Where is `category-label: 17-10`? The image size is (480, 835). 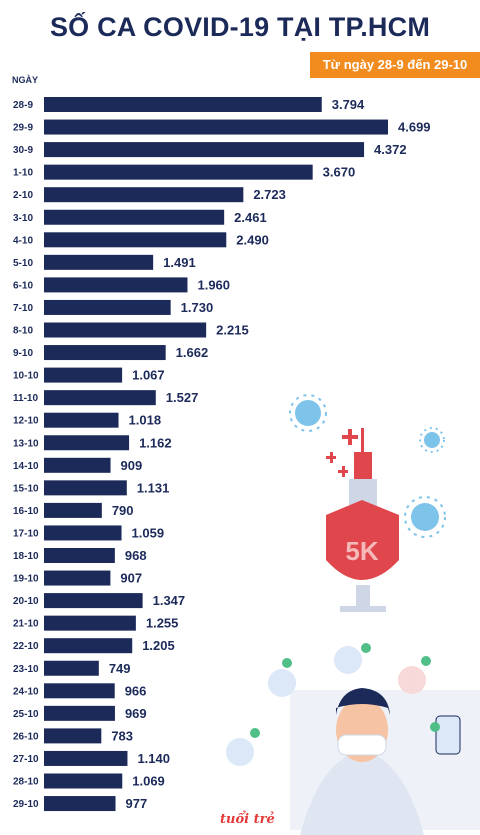
category-label: 17-10 is located at coordinates (26, 533).